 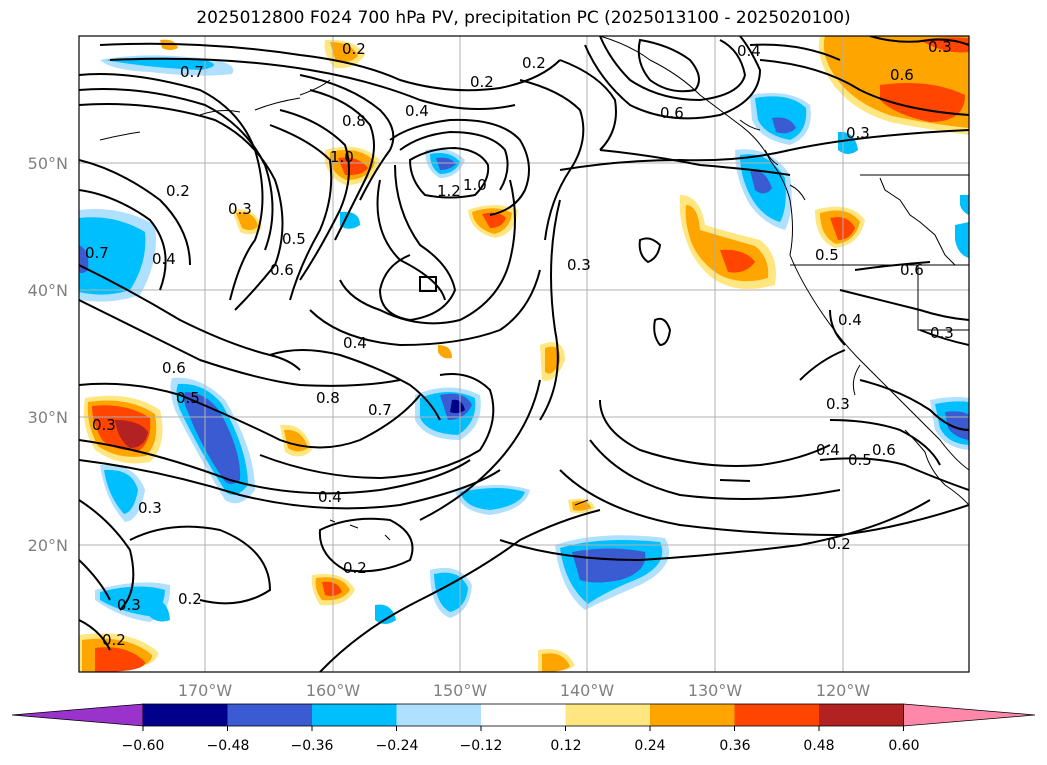 I want to click on lon-label-140w: 140°W, so click(x=587, y=690).